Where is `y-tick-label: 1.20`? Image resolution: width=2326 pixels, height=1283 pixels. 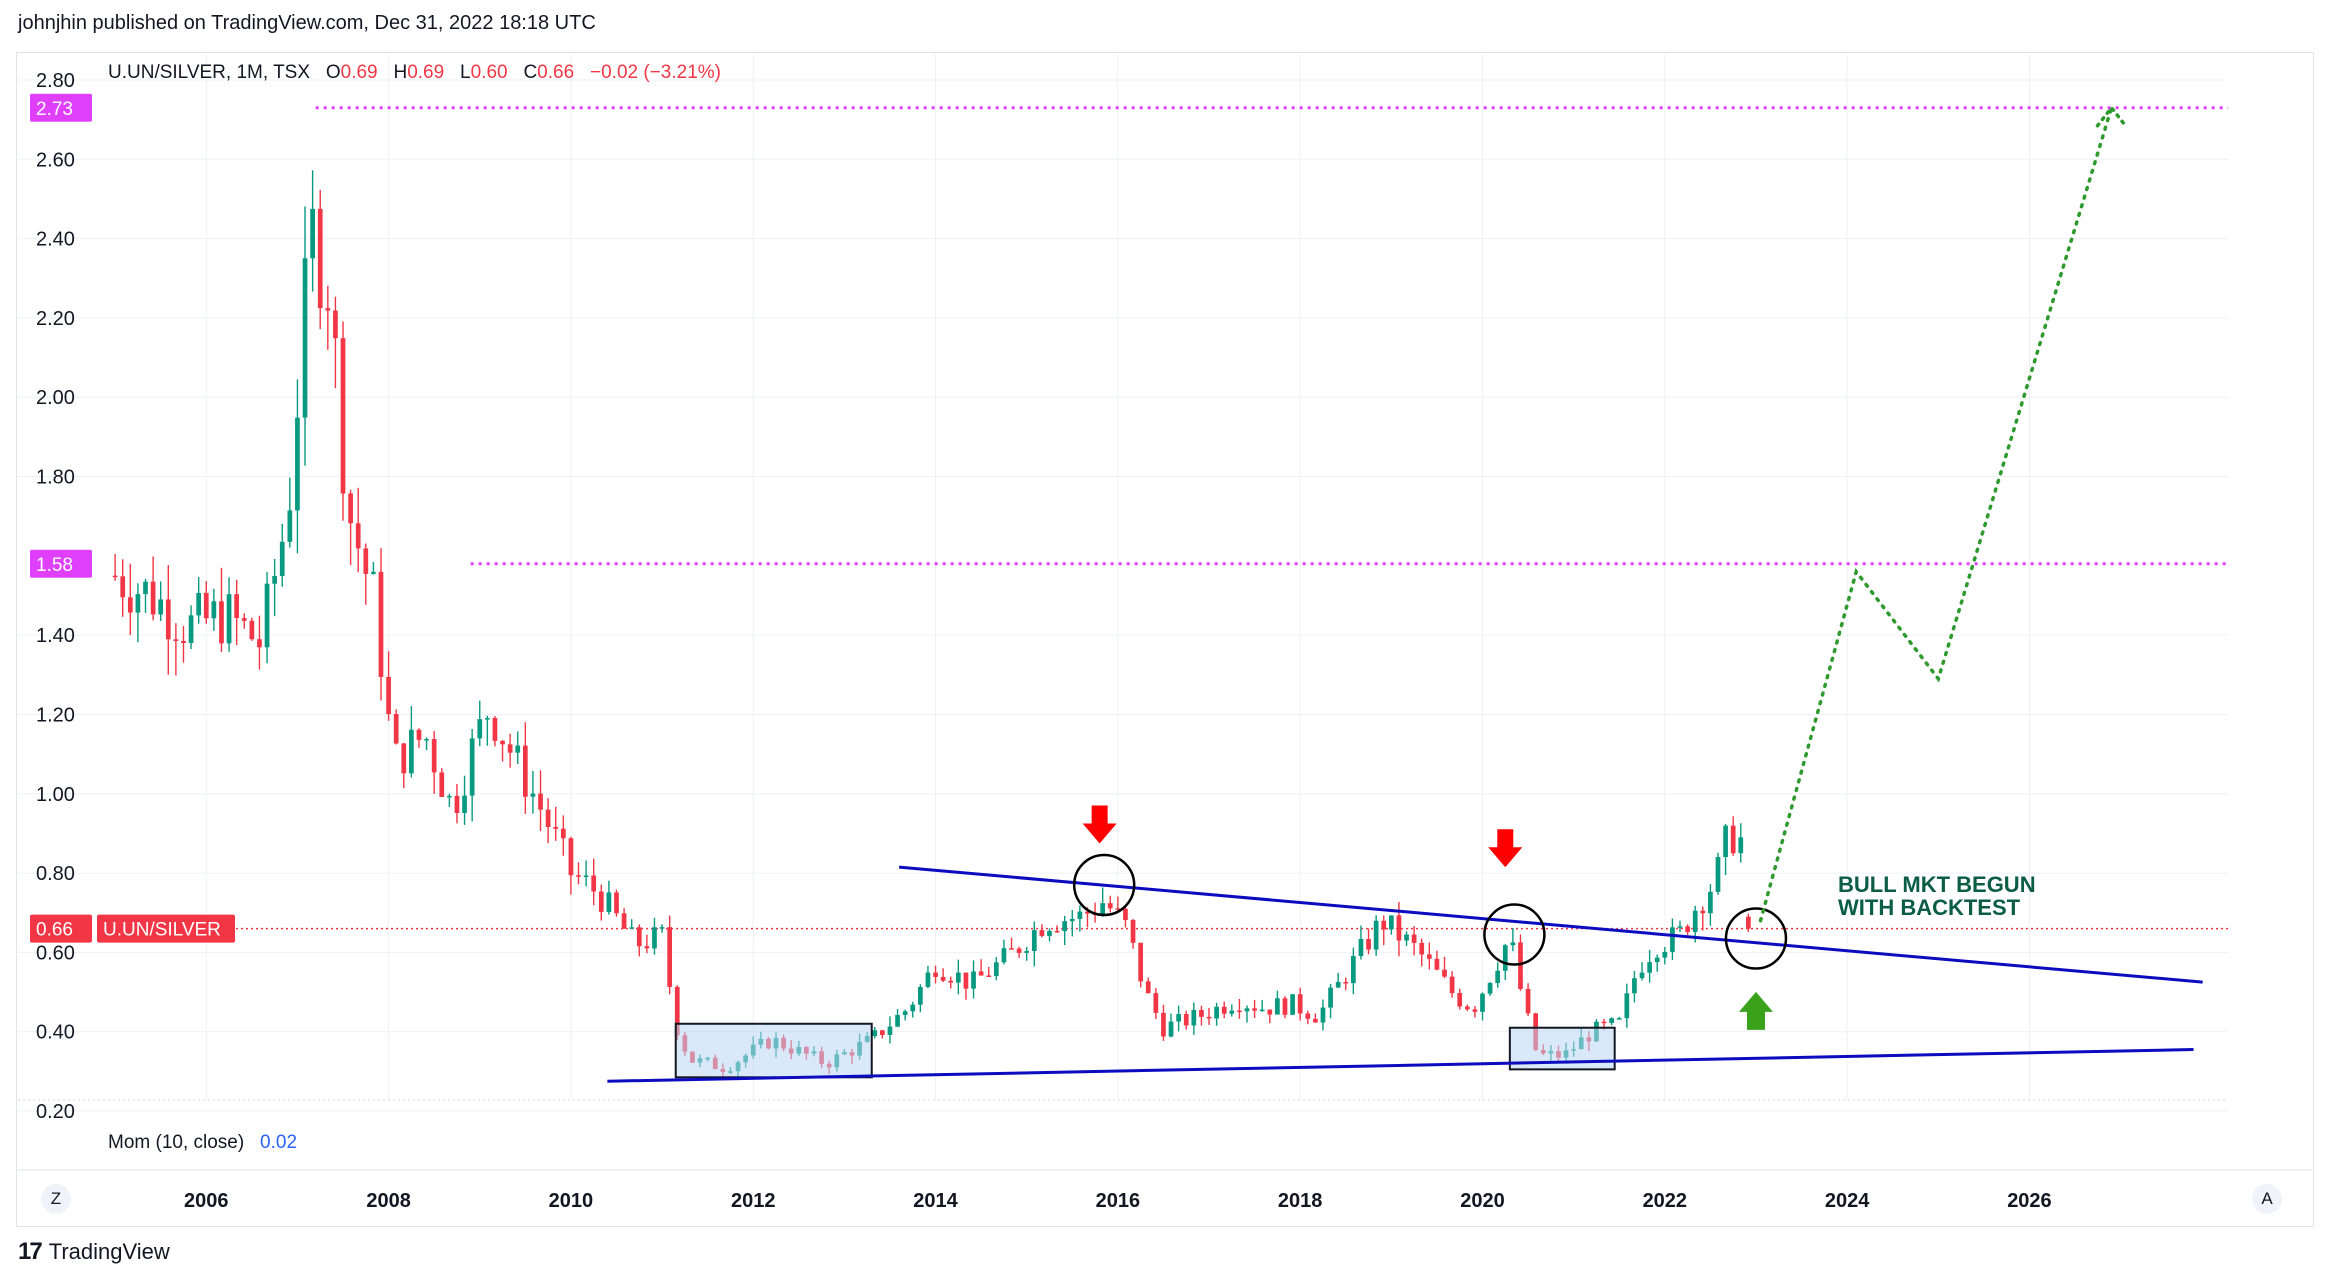 y-tick-label: 1.20 is located at coordinates (55, 715).